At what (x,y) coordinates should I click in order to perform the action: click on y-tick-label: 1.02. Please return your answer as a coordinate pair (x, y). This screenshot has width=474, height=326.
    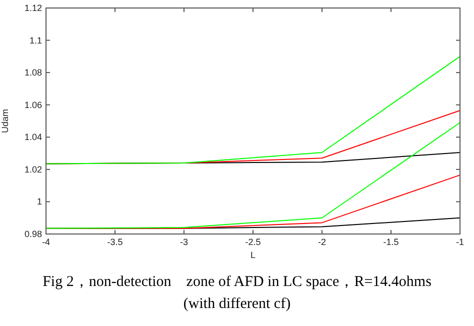
    Looking at the image, I should click on (33, 169).